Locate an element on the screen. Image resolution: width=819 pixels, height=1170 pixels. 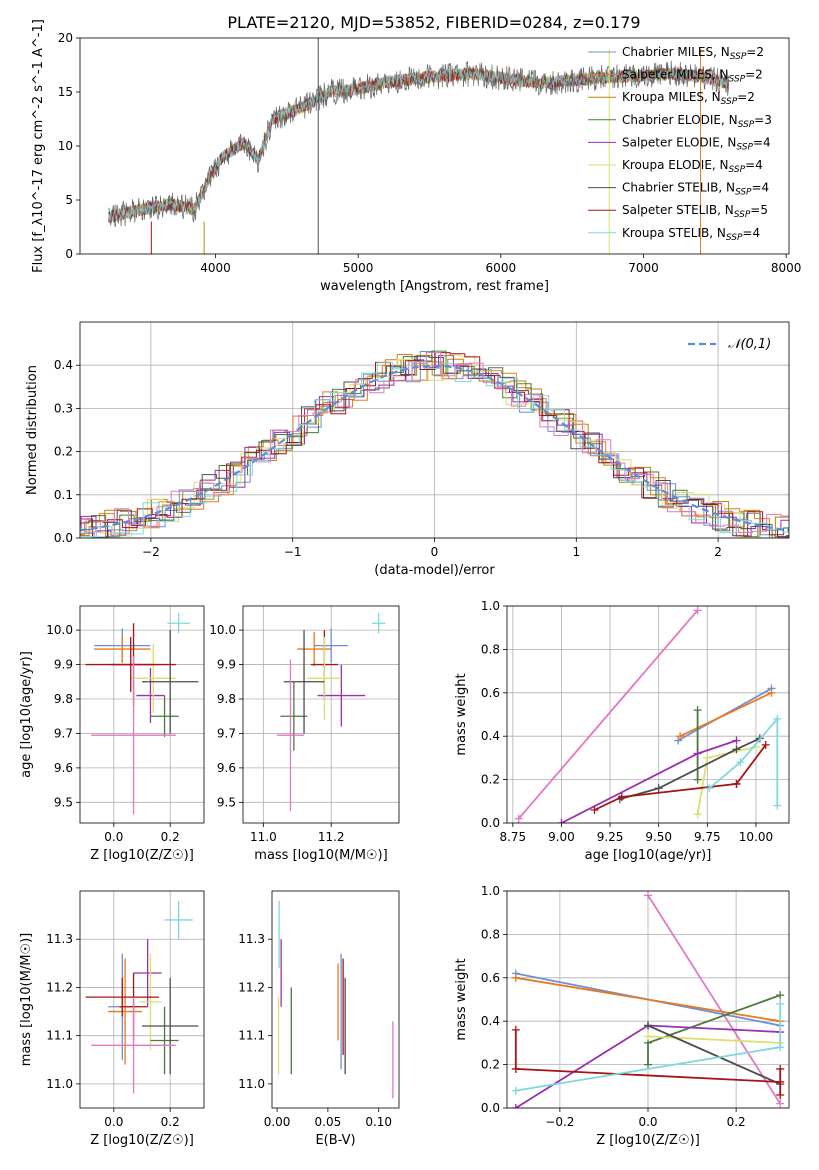
x-tick-label: 11.0 is located at coordinates (263, 837).